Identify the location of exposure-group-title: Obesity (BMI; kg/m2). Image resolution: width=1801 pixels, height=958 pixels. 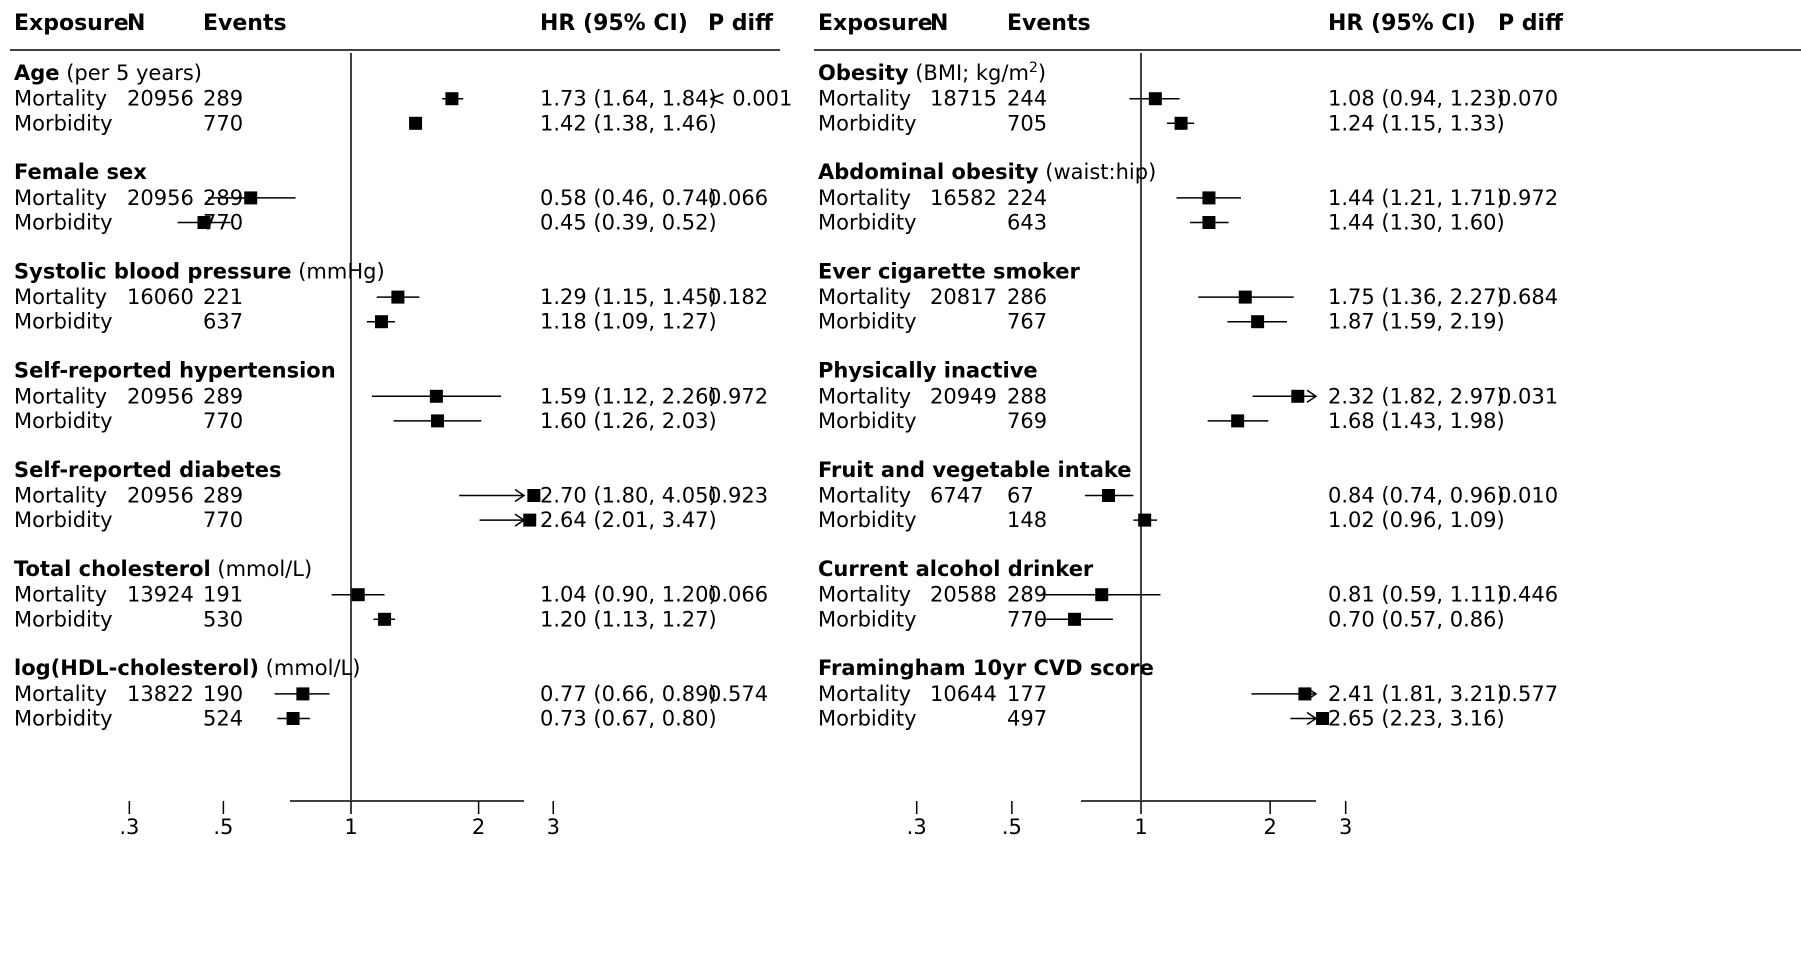
(932, 72).